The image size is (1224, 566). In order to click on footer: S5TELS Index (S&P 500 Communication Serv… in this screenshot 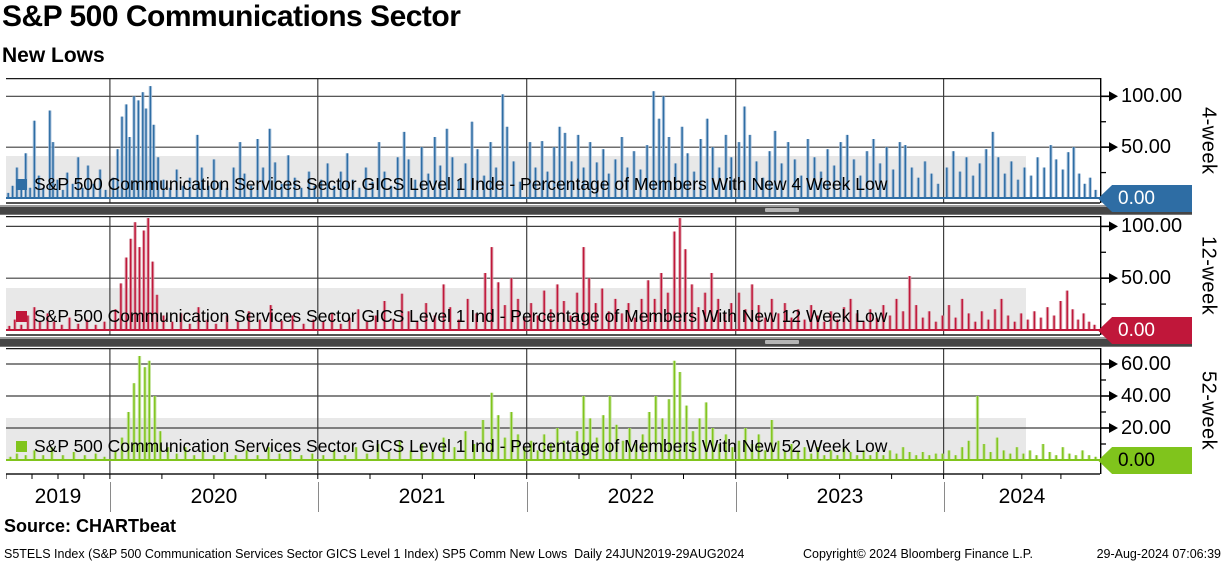, I will do `click(612, 556)`.